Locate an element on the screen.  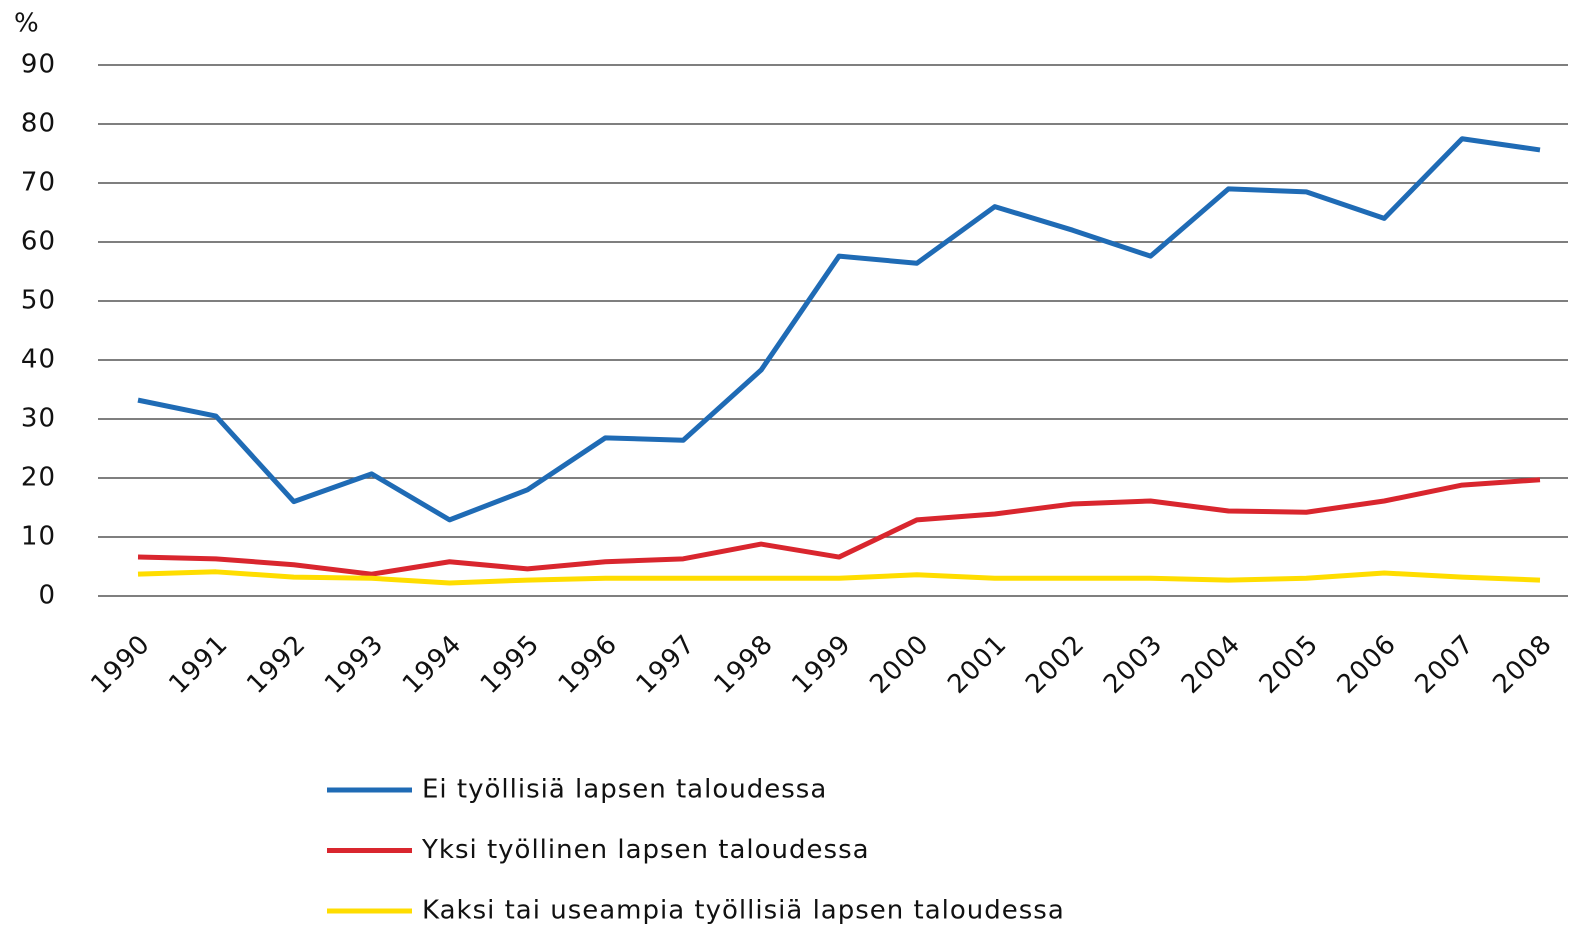
y-tick-label: 40 is located at coordinates (38, 360).